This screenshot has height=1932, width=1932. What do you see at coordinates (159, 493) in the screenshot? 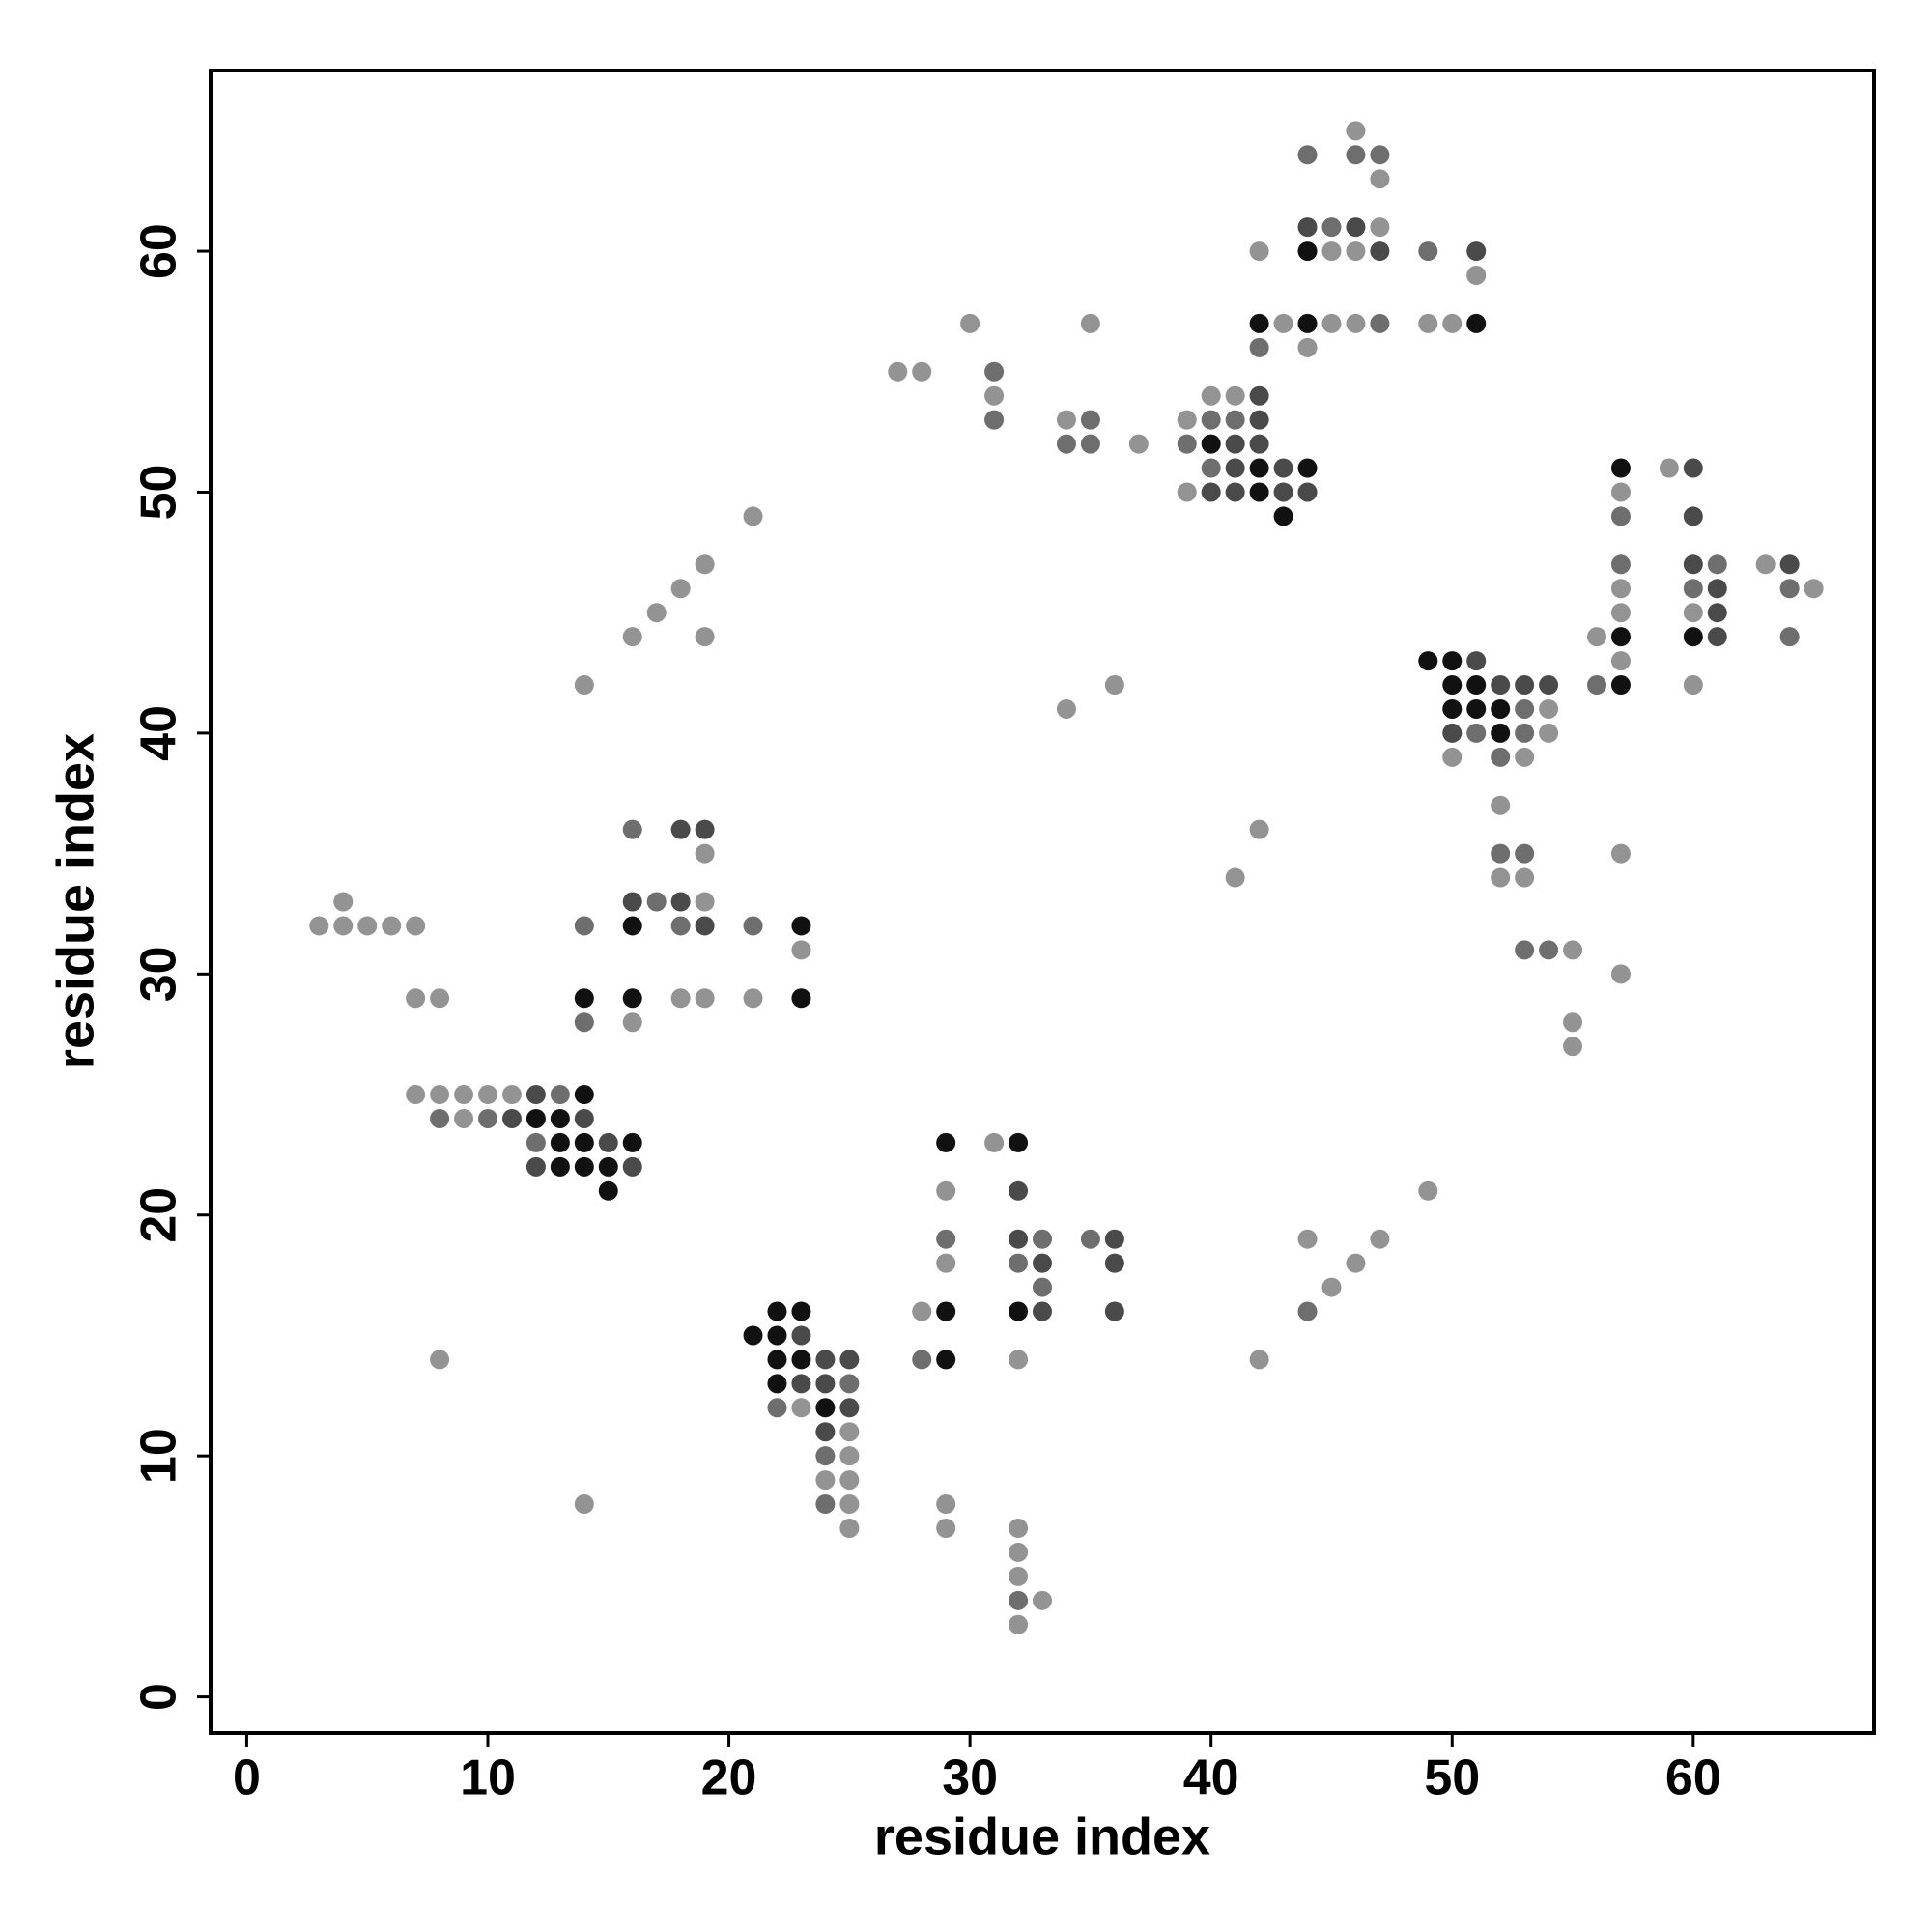
I see `y-tick-label: 50` at bounding box center [159, 493].